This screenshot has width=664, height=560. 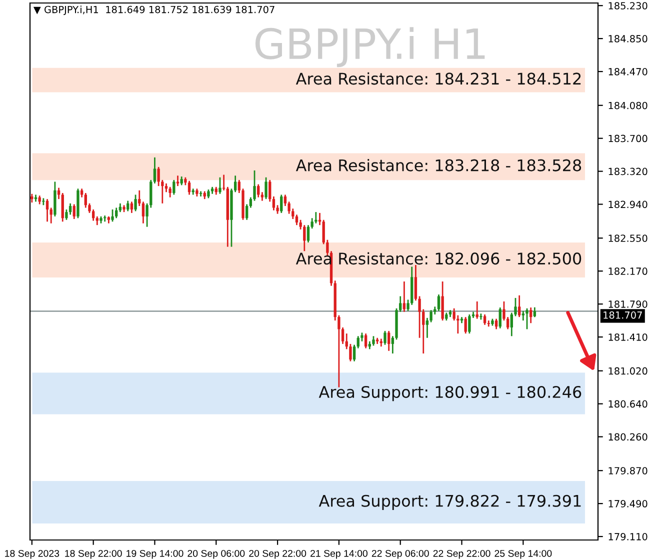 What do you see at coordinates (628, 172) in the screenshot?
I see `y-tick-label: 183.320` at bounding box center [628, 172].